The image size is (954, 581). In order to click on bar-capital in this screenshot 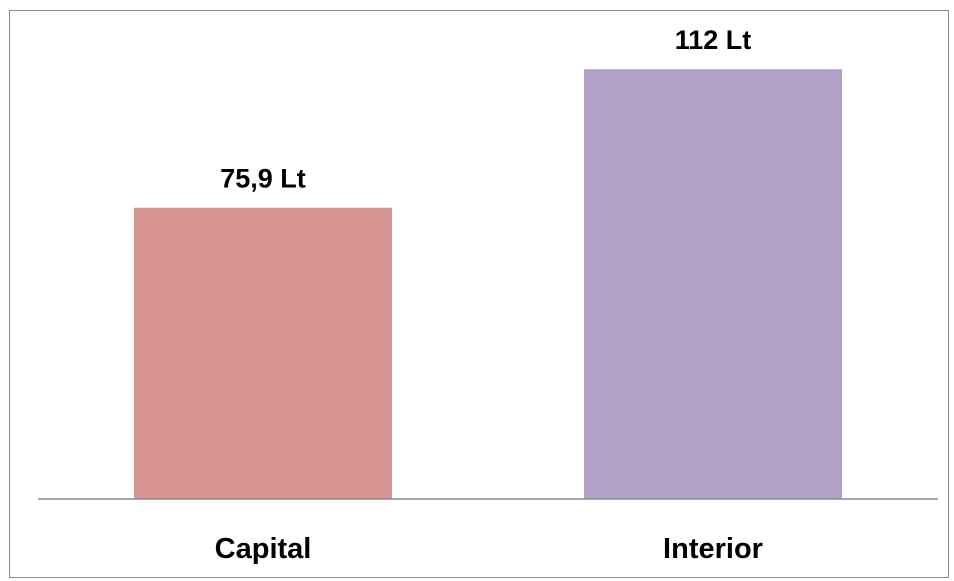, I will do `click(263, 353)`.